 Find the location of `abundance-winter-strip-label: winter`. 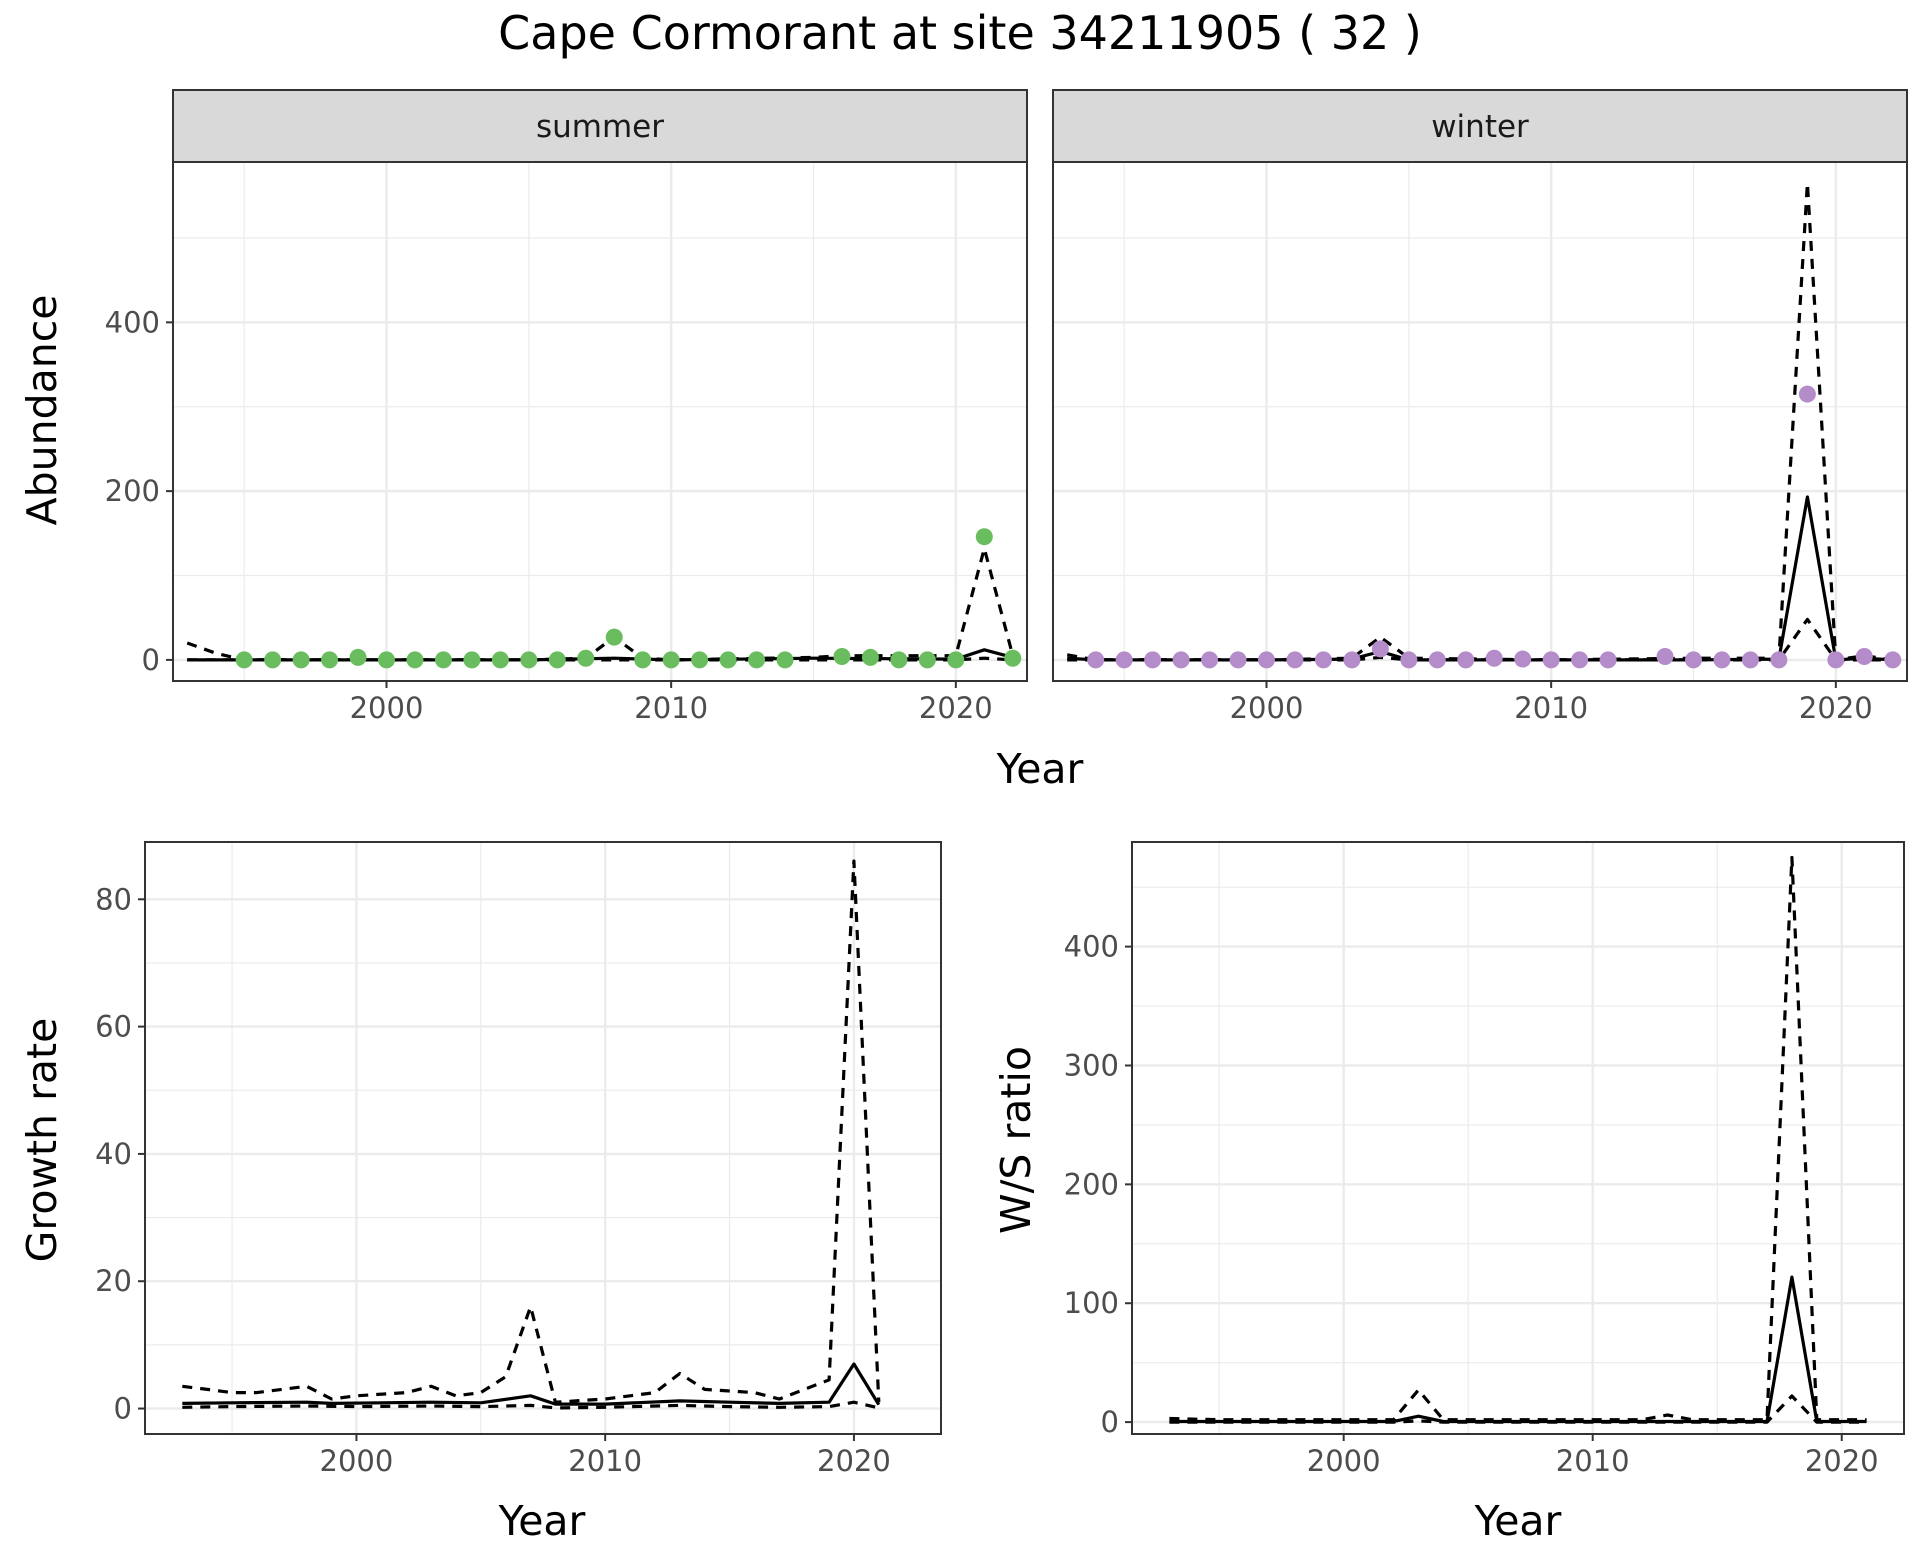

abundance-winter-strip-label: winter is located at coordinates (1480, 127).